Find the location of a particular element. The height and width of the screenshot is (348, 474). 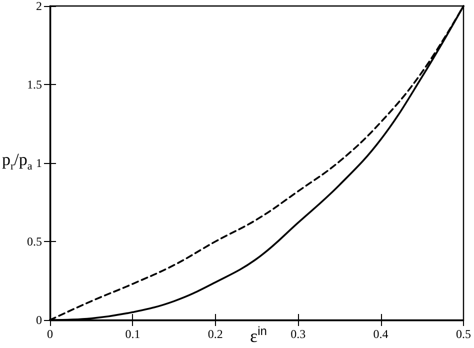

x-tick-label: 0.4 is located at coordinates (380, 334).